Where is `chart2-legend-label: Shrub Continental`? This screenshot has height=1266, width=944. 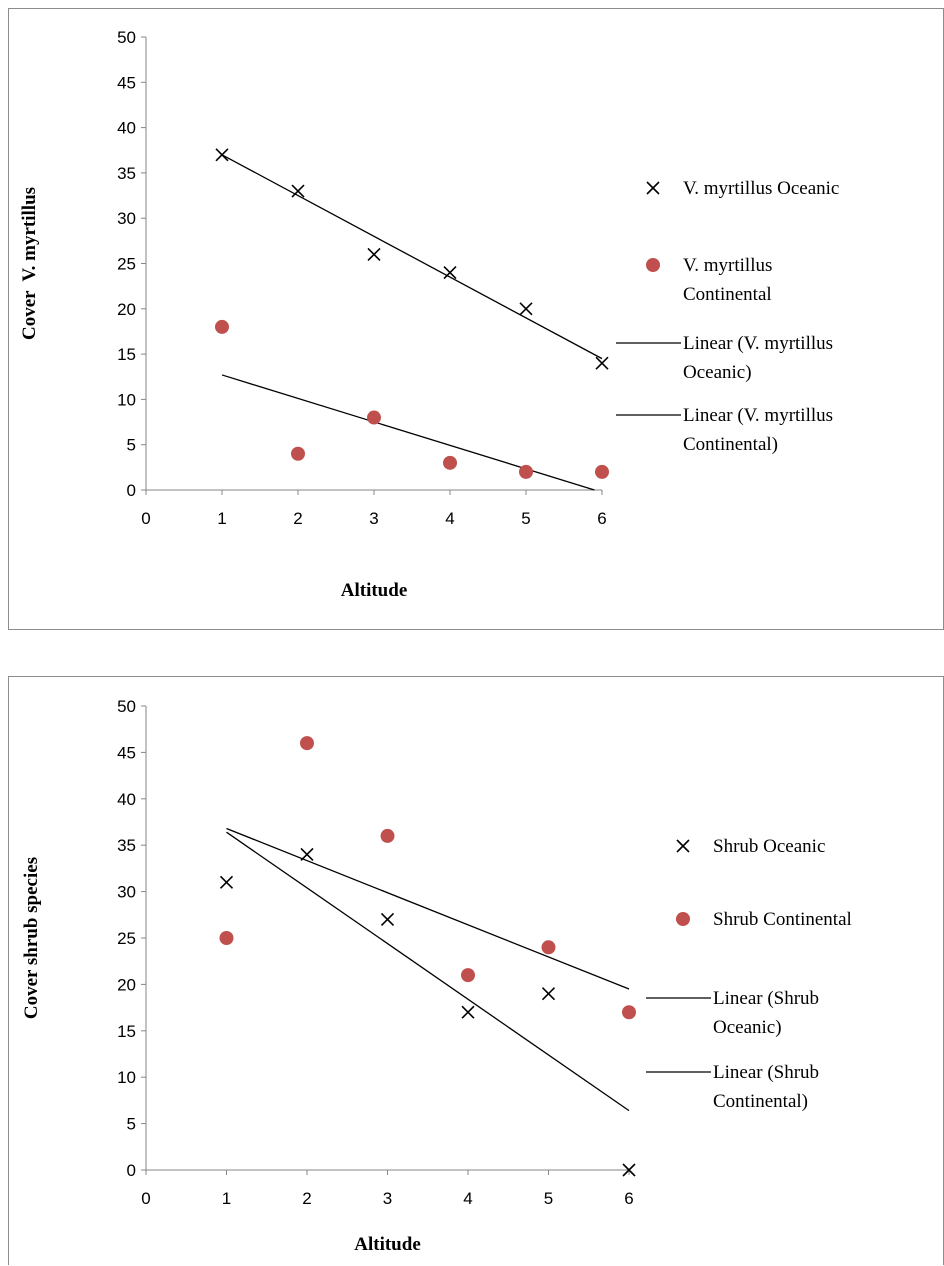
chart2-legend-label: Shrub Continental is located at coordinates (782, 919).